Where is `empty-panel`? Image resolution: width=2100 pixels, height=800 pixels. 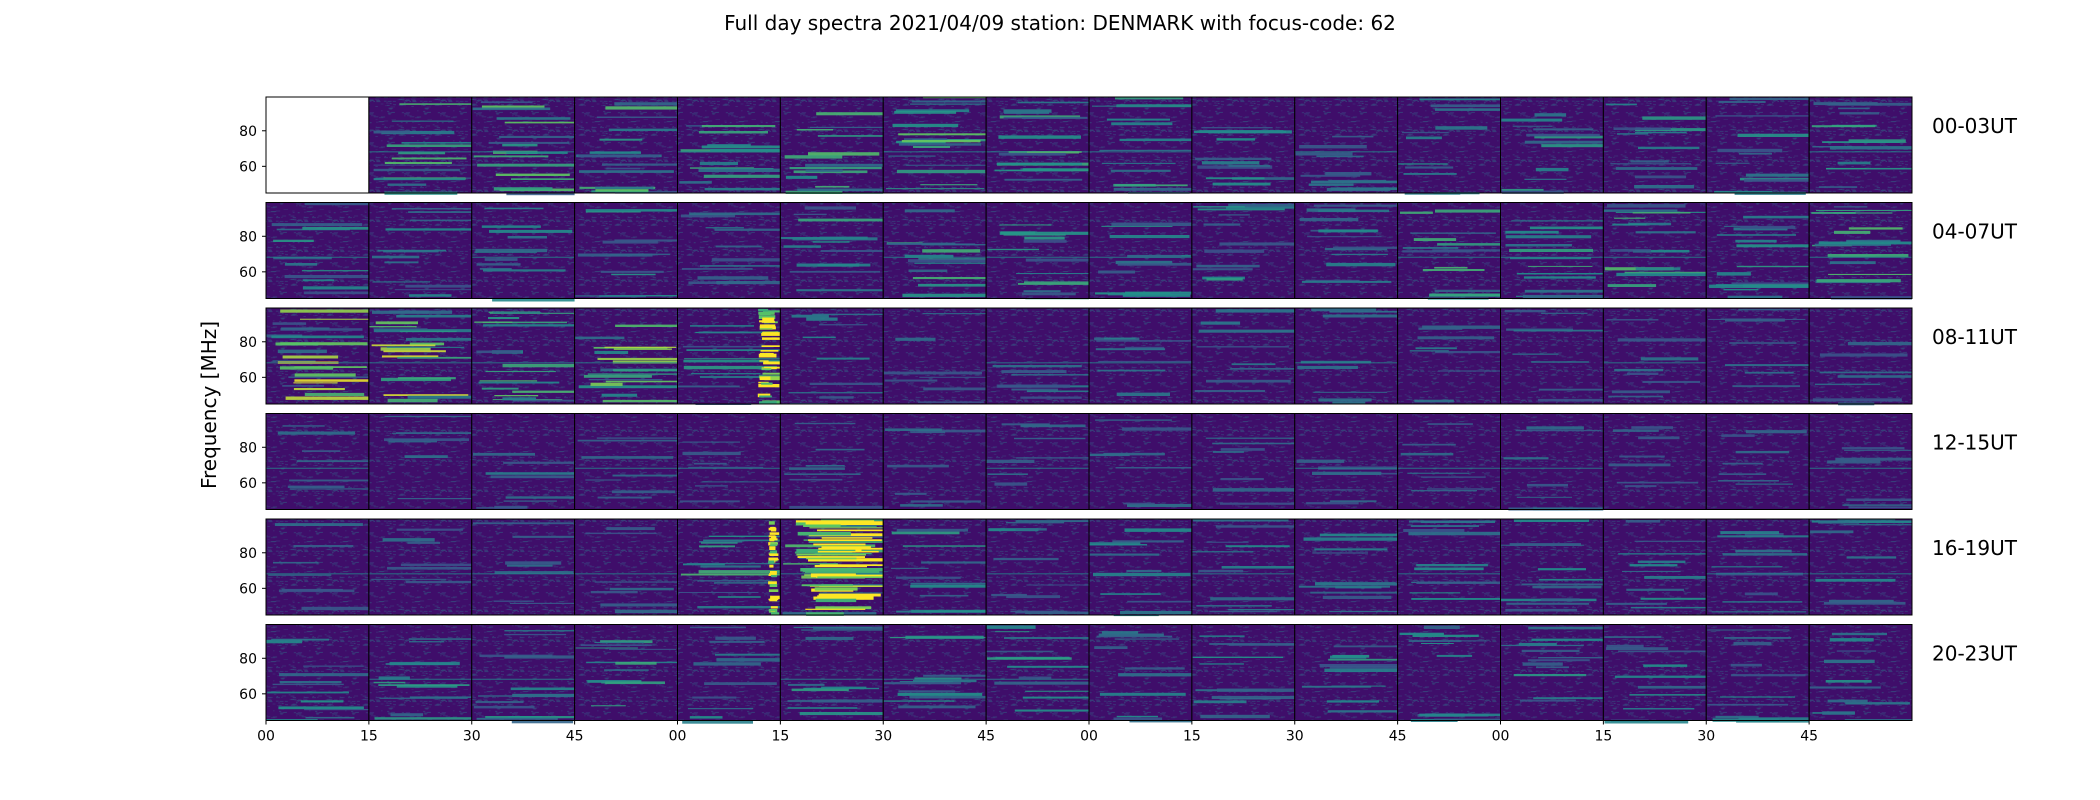
empty-panel is located at coordinates (317, 145).